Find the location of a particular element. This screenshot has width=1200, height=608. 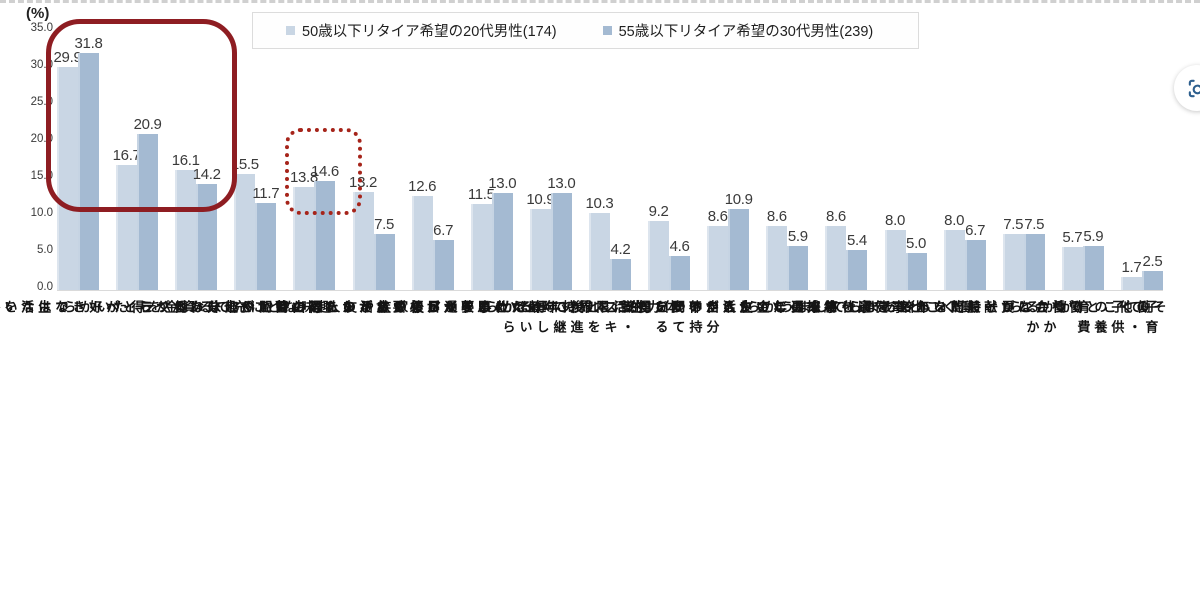

bar-group: 8.0 5.0 働かないと時間を もてあましてしまうから is located at coordinates (905, 174).